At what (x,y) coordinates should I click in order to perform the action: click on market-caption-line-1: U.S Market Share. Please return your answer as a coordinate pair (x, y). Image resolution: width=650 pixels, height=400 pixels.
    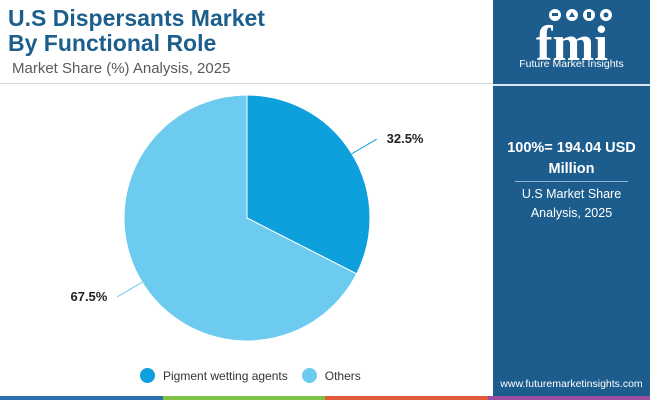
    Looking at the image, I should click on (571, 194).